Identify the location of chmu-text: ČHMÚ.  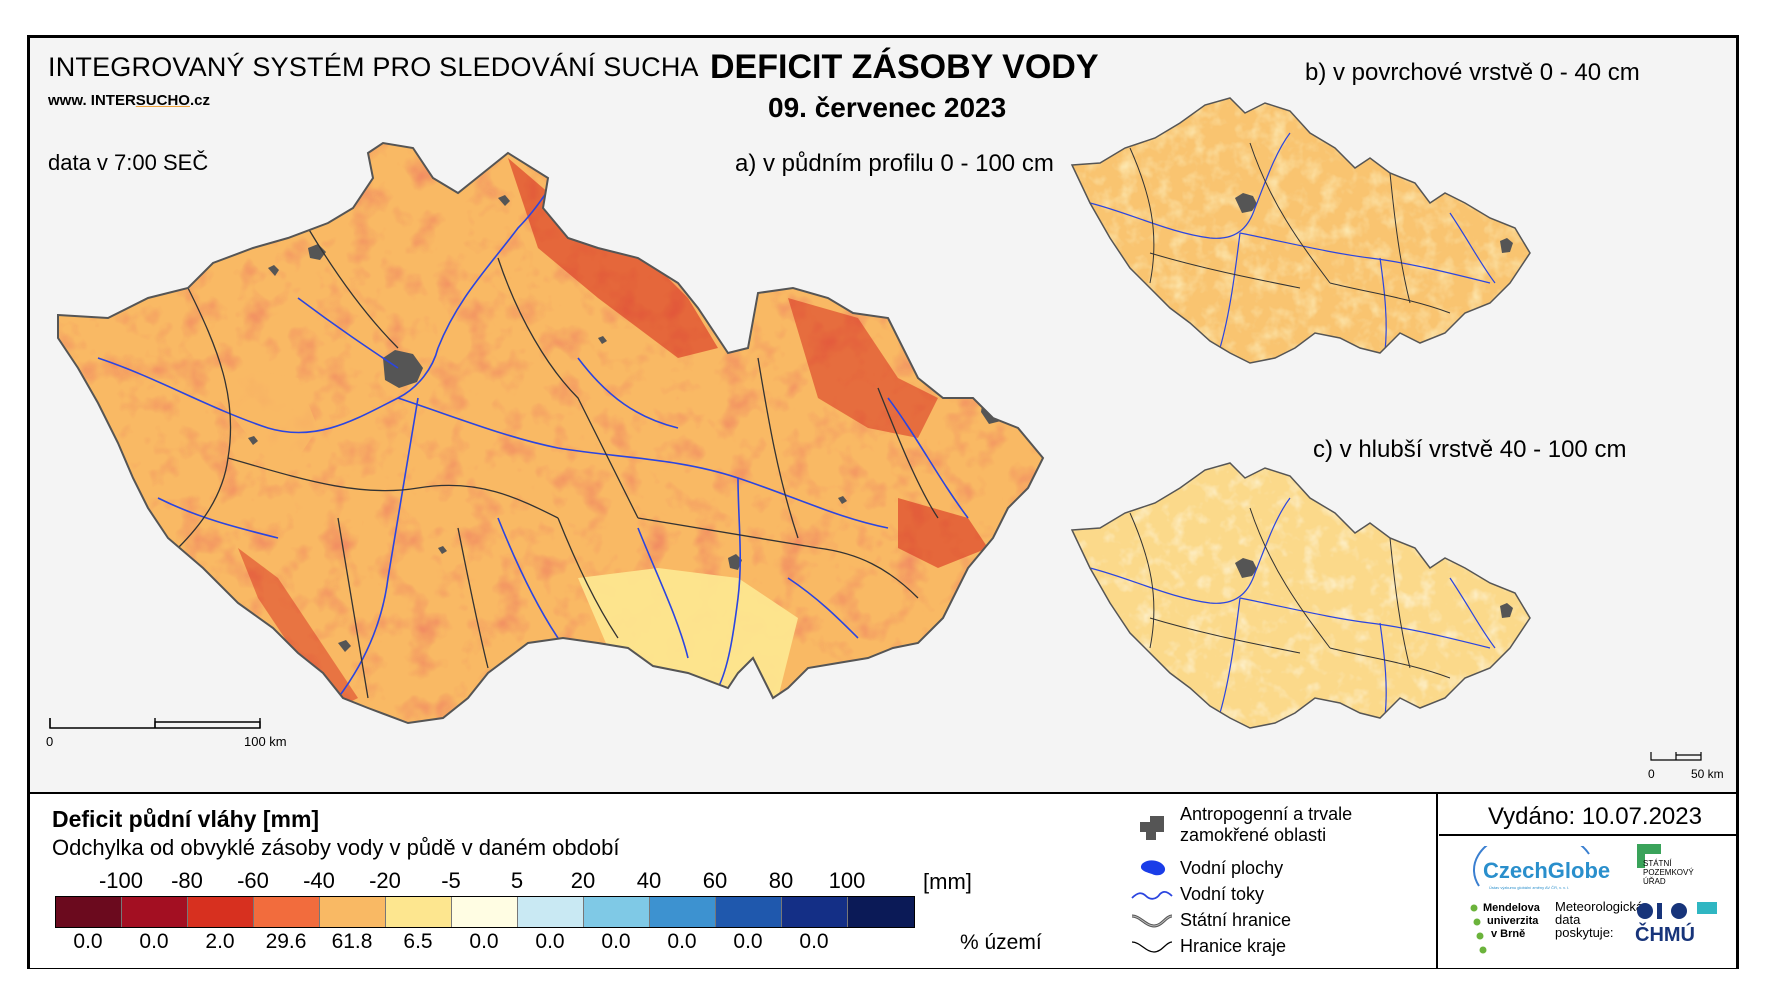
(1665, 935).